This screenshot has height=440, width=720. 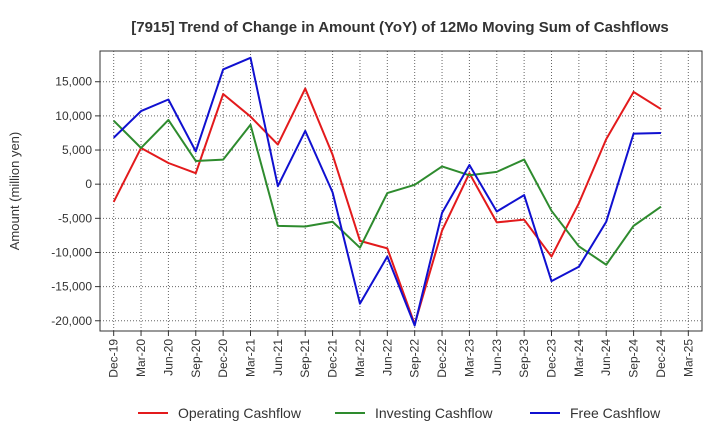 What do you see at coordinates (168, 357) in the screenshot?
I see `x-tick-label: Jun-20` at bounding box center [168, 357].